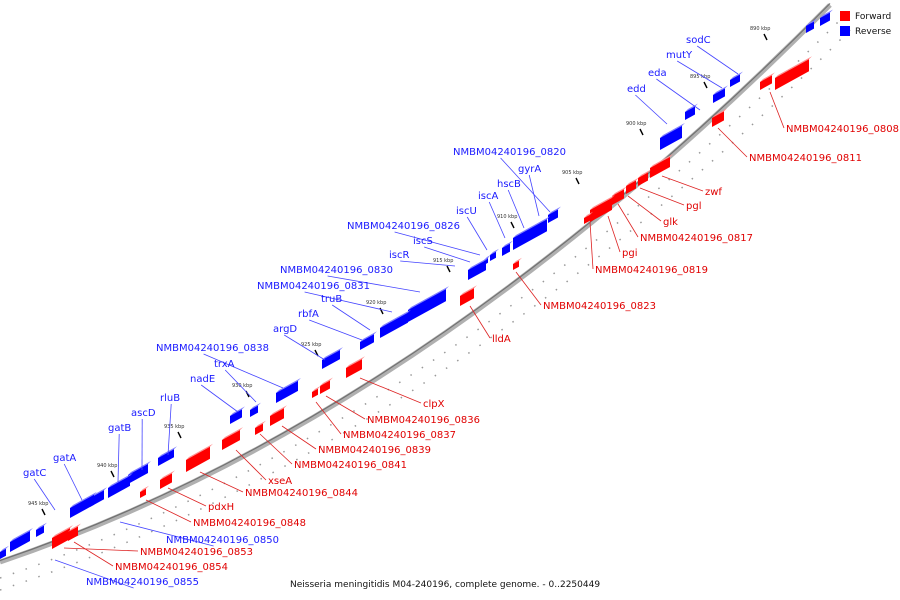 The image size is (900, 600). I want to click on legend-forward-swatch, so click(845, 16).